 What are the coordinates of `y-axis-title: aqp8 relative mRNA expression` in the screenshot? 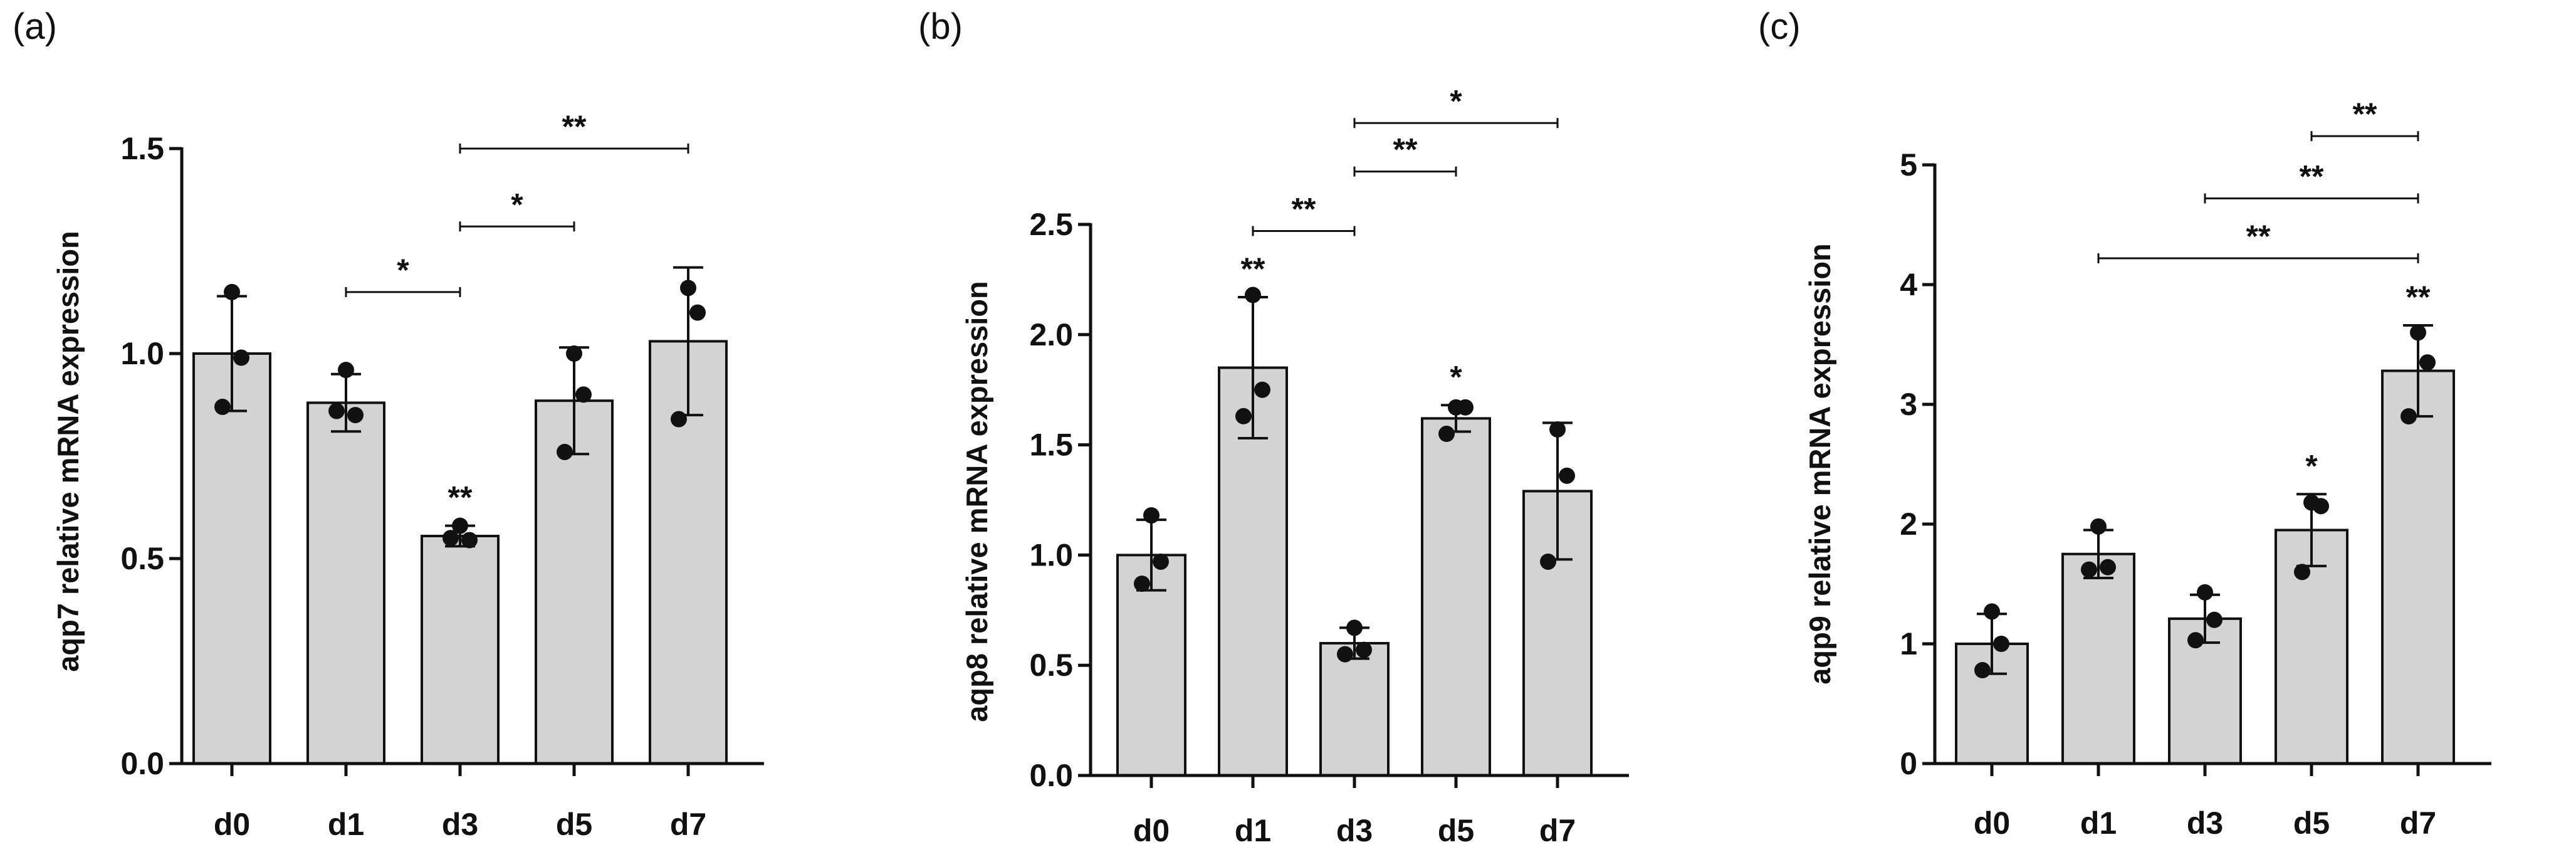 It's located at (976, 501).